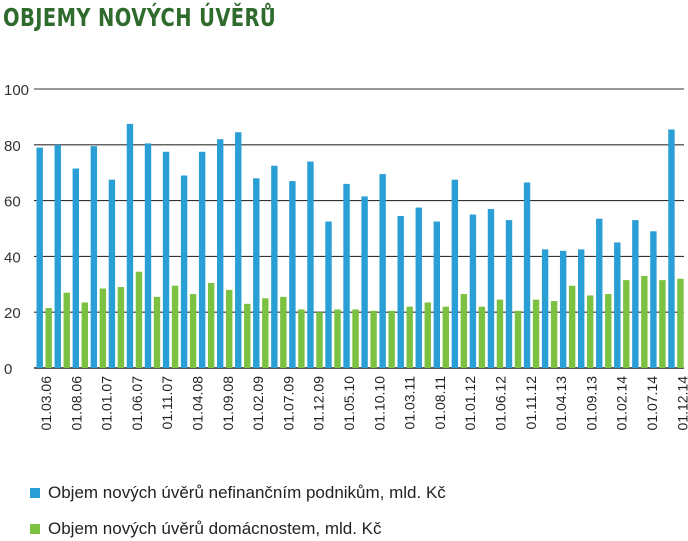 This screenshot has height=541, width=688. I want to click on x-tick-label: 01.03.11, so click(410, 403).